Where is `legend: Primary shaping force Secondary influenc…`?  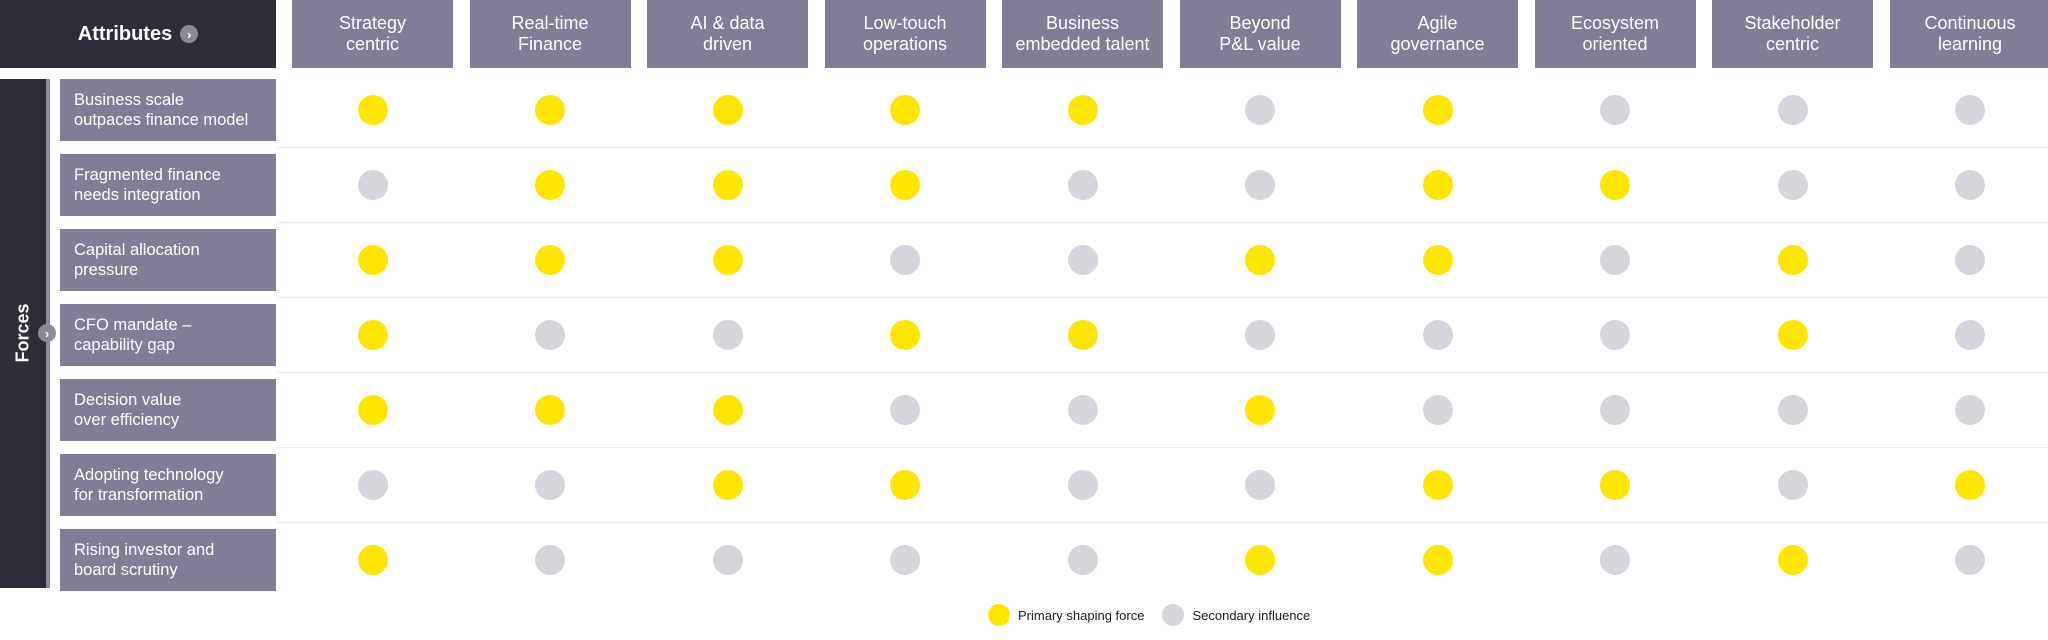
legend: Primary shaping force Secondary influenc… is located at coordinates (1158, 615).